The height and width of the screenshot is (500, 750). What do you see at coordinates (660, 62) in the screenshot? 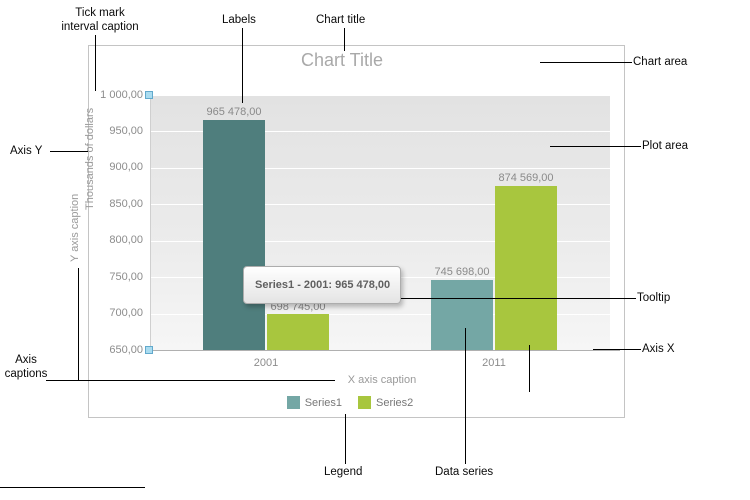
I see `annotation-chart-area: Chart area` at bounding box center [660, 62].